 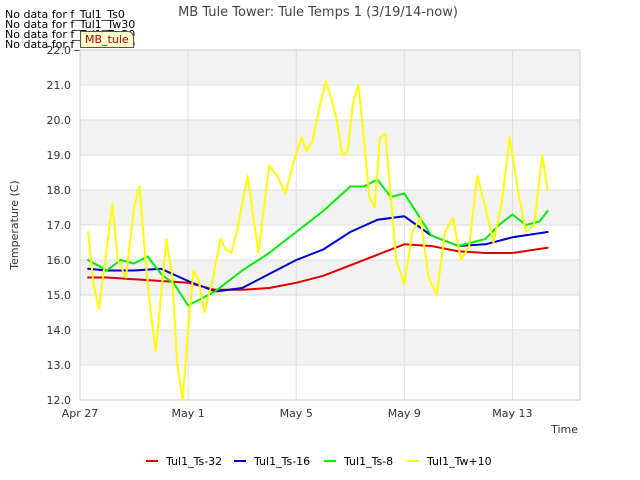 I want to click on y-tick-label: 15.0, so click(x=59, y=295).